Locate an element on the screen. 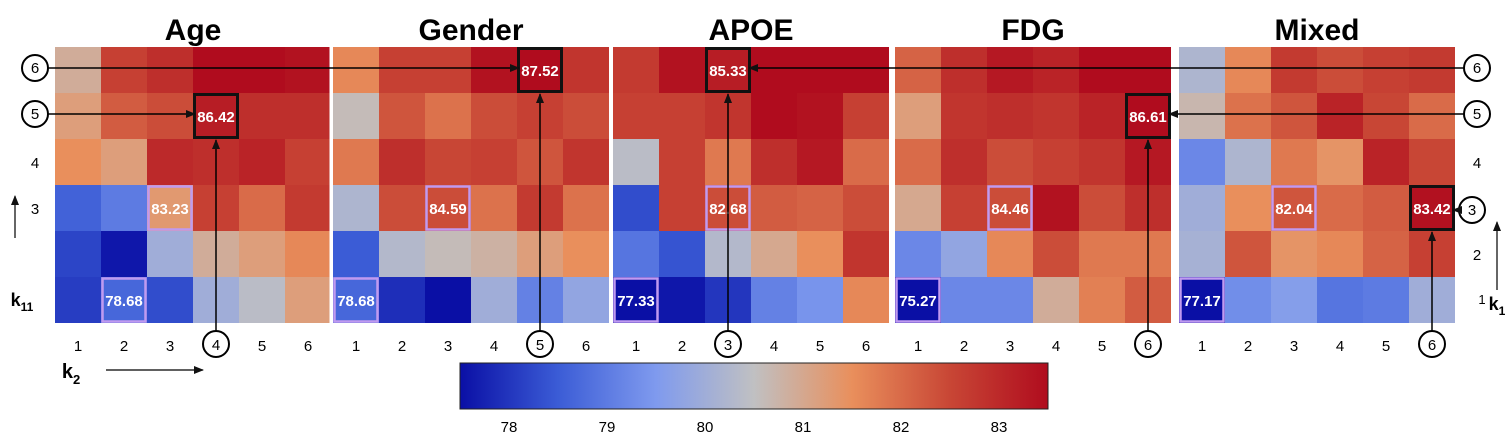 The width and height of the screenshot is (1511, 438). highlight-value-mid: 83.23 is located at coordinates (170, 209).